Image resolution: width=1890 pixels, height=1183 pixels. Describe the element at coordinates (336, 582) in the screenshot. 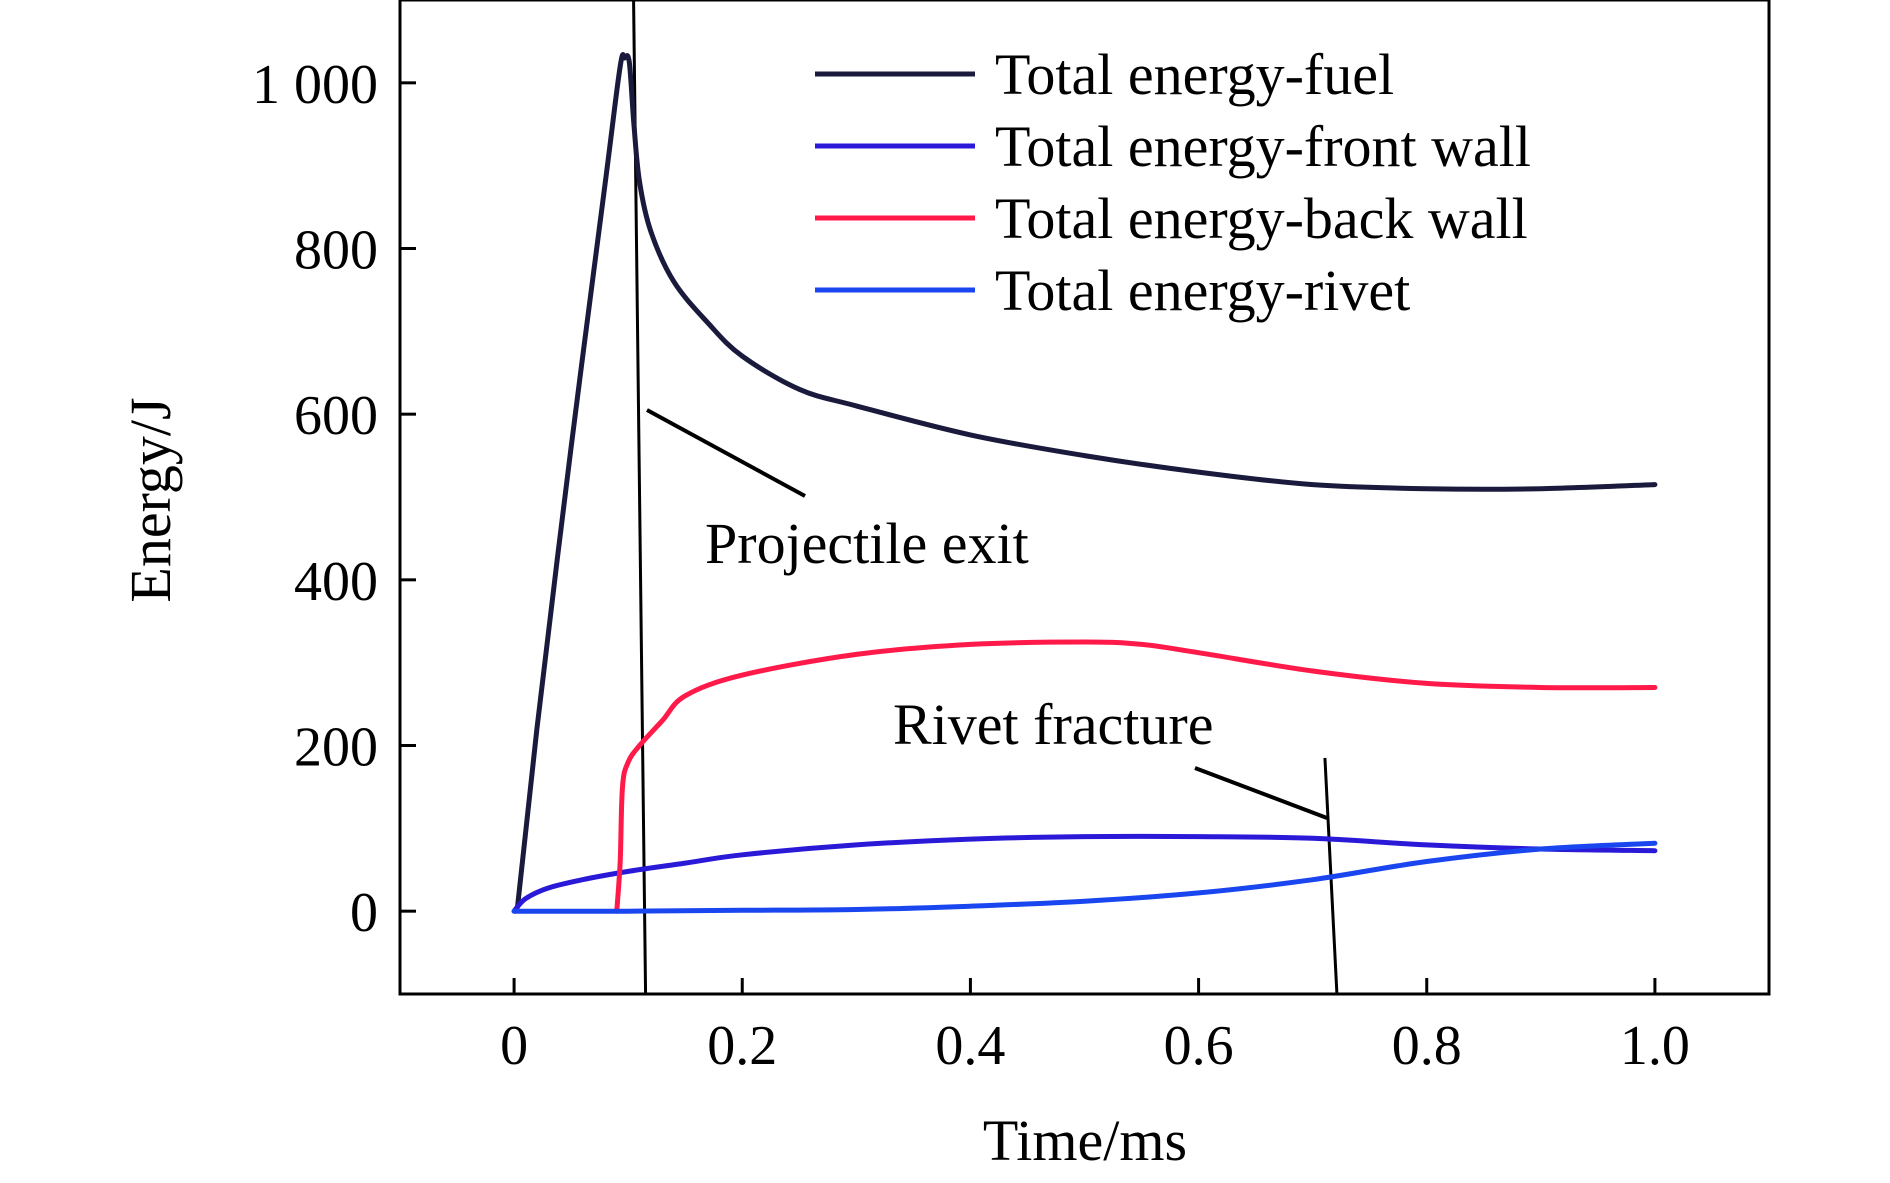

I see `y-tick-label: 400` at that location.